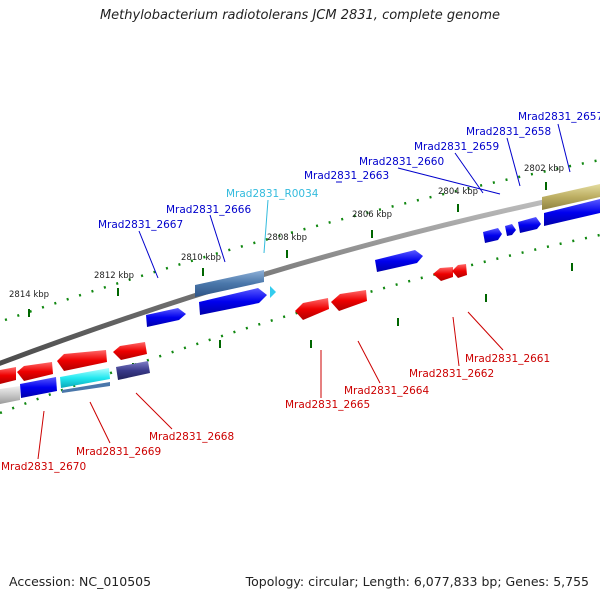 Image resolution: width=600 pixels, height=600 pixels. What do you see at coordinates (272, 194) in the screenshot?
I see `gene-label: Mrad2831_R0034` at bounding box center [272, 194].